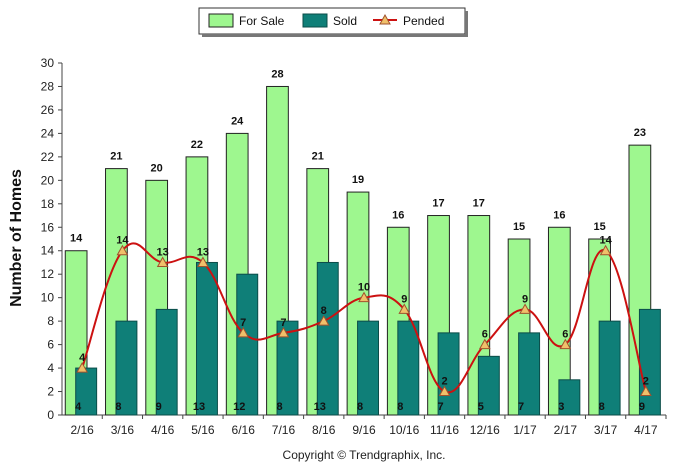 This screenshot has height=470, width=686. Describe the element at coordinates (50, 321) in the screenshot. I see `y-tick-label: 8` at that location.